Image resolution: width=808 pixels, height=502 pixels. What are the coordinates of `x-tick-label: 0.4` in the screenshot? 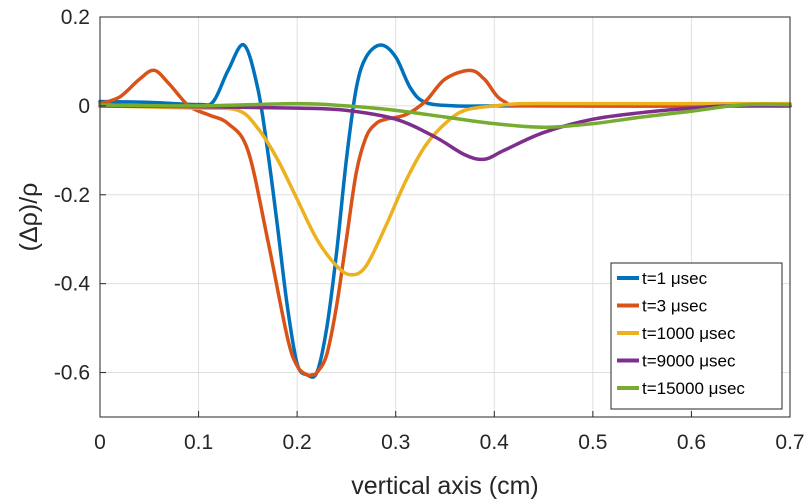 It's located at (495, 442).